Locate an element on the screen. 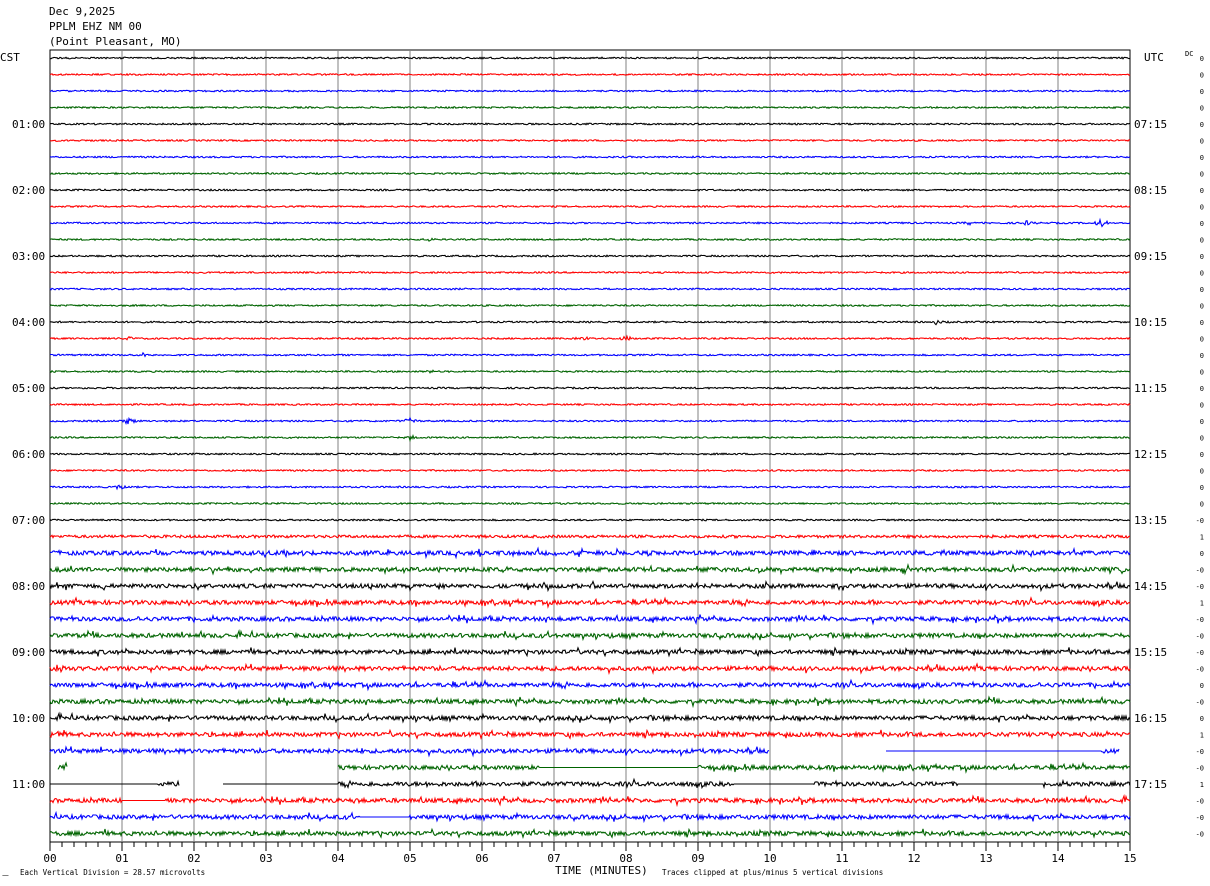  x-tick-label: 06 is located at coordinates (481, 858).